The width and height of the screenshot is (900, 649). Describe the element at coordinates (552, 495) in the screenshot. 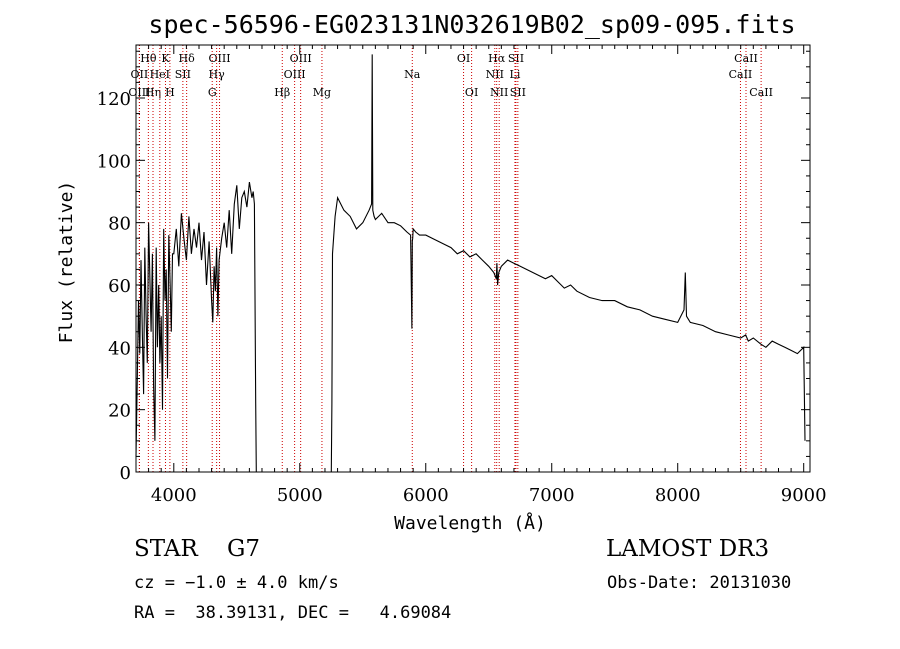

I see `x-tick-label: 7000` at that location.